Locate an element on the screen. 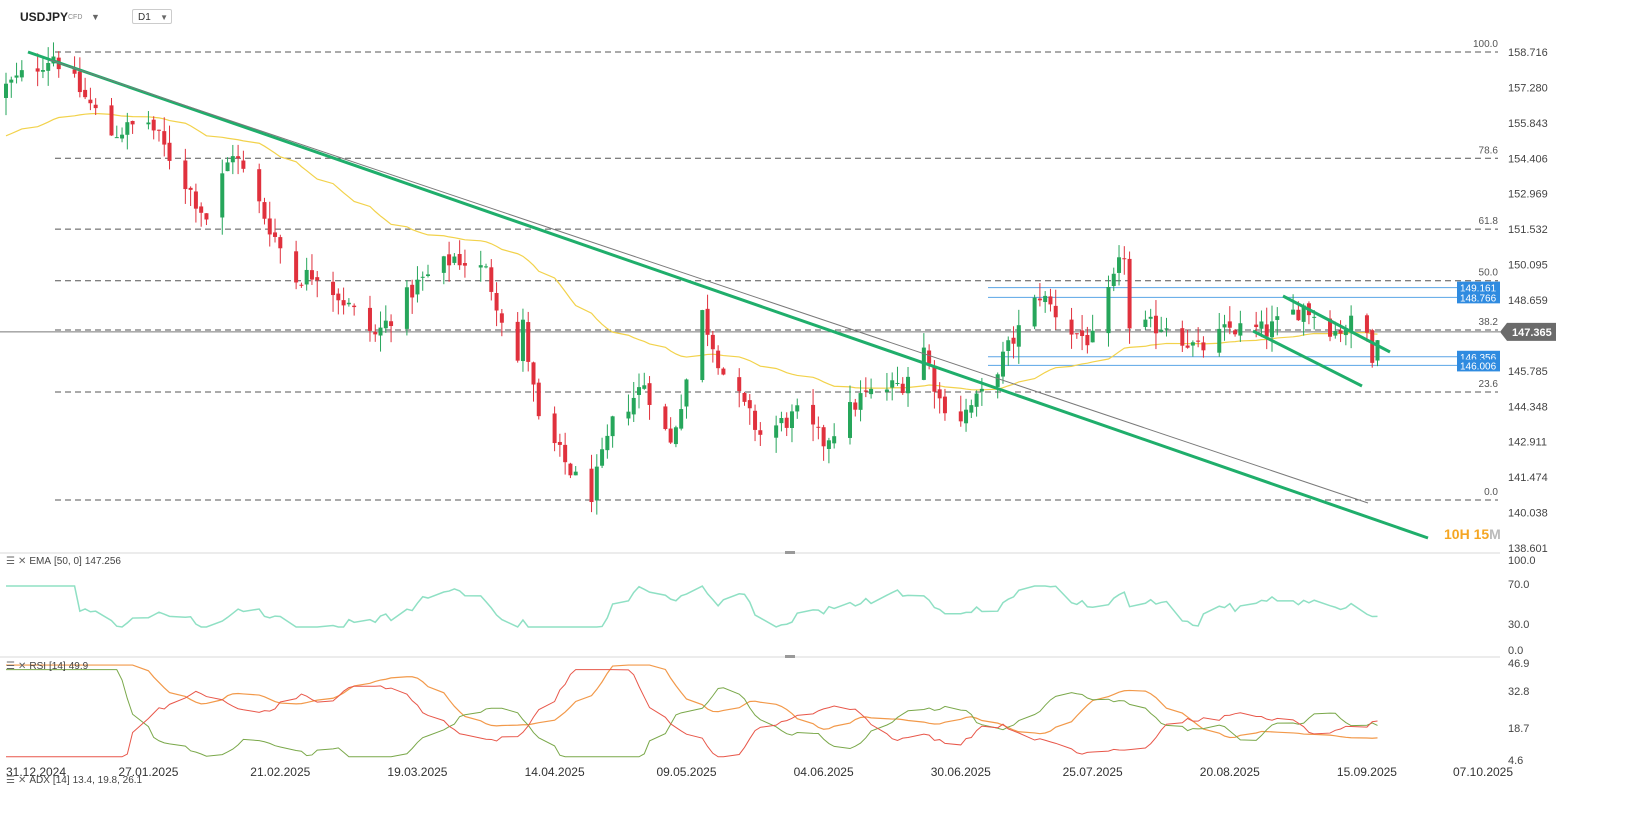 The width and height of the screenshot is (1626, 821). time-axis-label: 31.12.2024 is located at coordinates (36, 772).